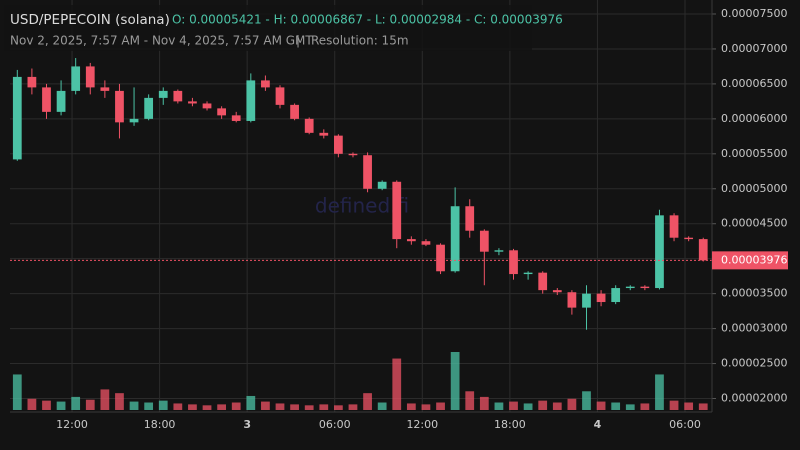 Image resolution: width=800 pixels, height=450 pixels. I want to click on x-tick-label: 3, so click(247, 424).